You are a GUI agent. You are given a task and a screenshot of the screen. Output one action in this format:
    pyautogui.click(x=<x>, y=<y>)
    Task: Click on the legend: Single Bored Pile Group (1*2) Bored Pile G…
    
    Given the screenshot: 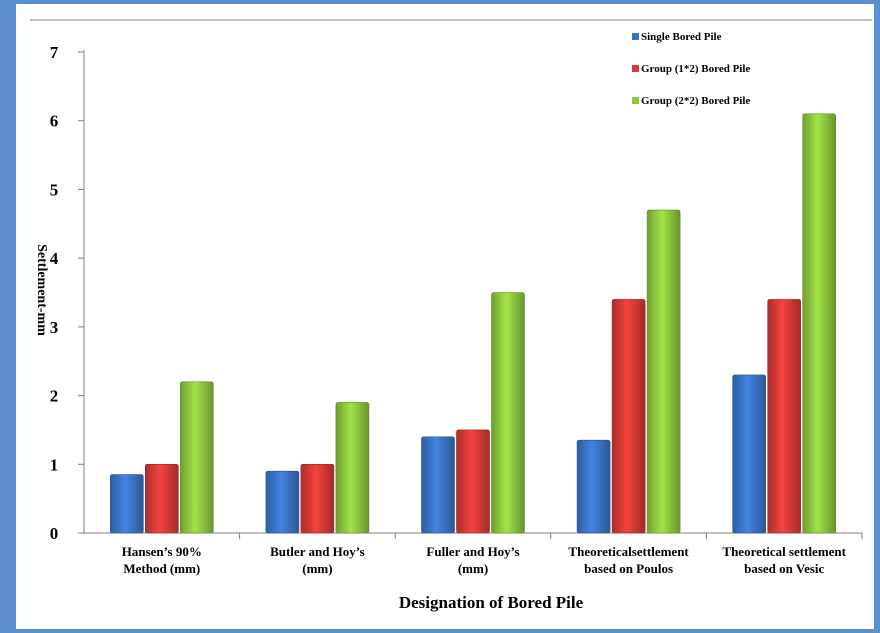 What is the action you would take?
    pyautogui.click(x=691, y=69)
    